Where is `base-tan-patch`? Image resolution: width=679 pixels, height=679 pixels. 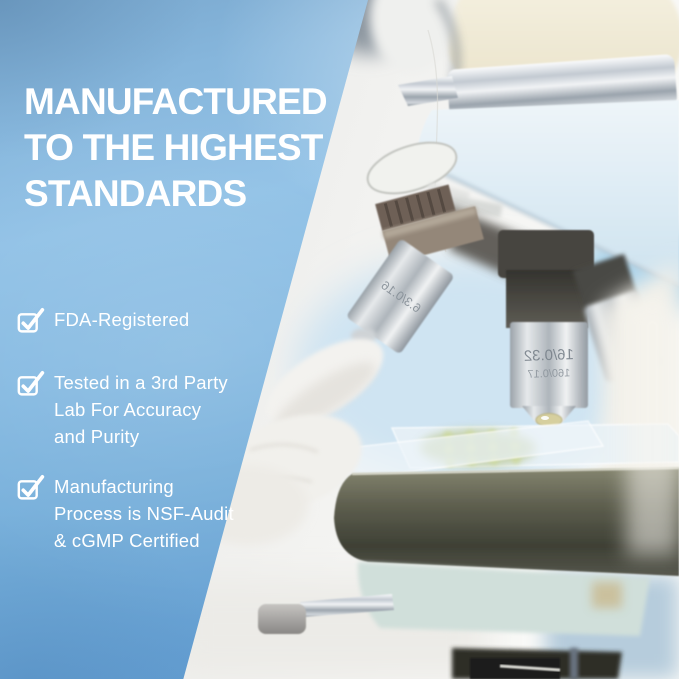 base-tan-patch is located at coordinates (607, 595).